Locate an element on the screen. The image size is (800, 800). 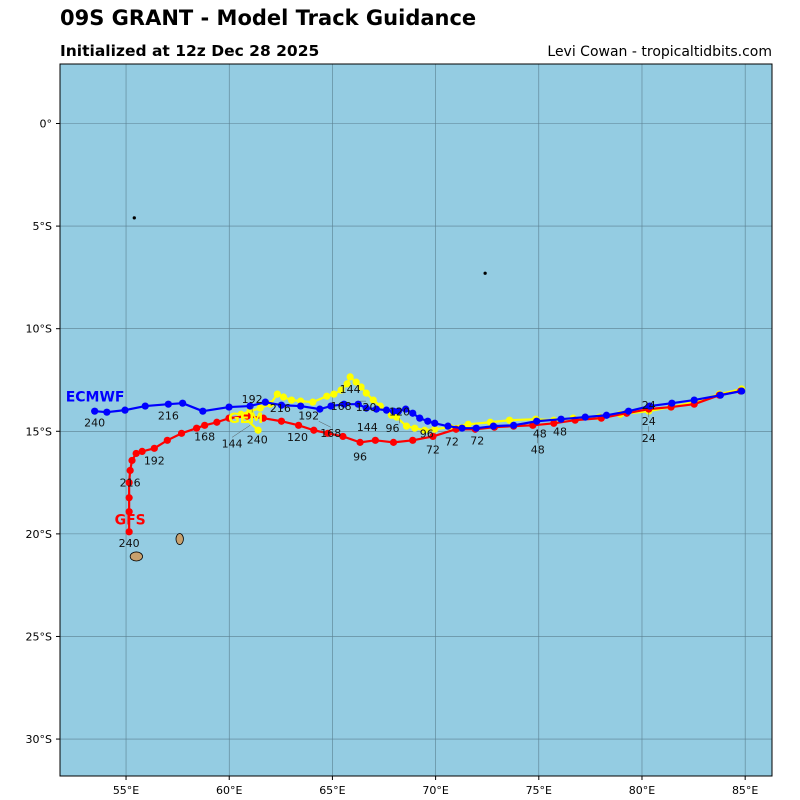
x-tick-label: 65°E is located at coordinates (332, 790).